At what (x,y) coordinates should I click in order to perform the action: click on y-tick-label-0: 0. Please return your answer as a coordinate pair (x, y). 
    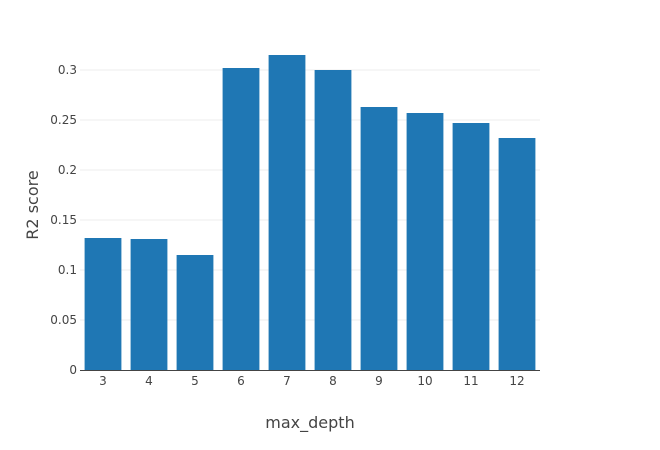
    Looking at the image, I should click on (73, 370).